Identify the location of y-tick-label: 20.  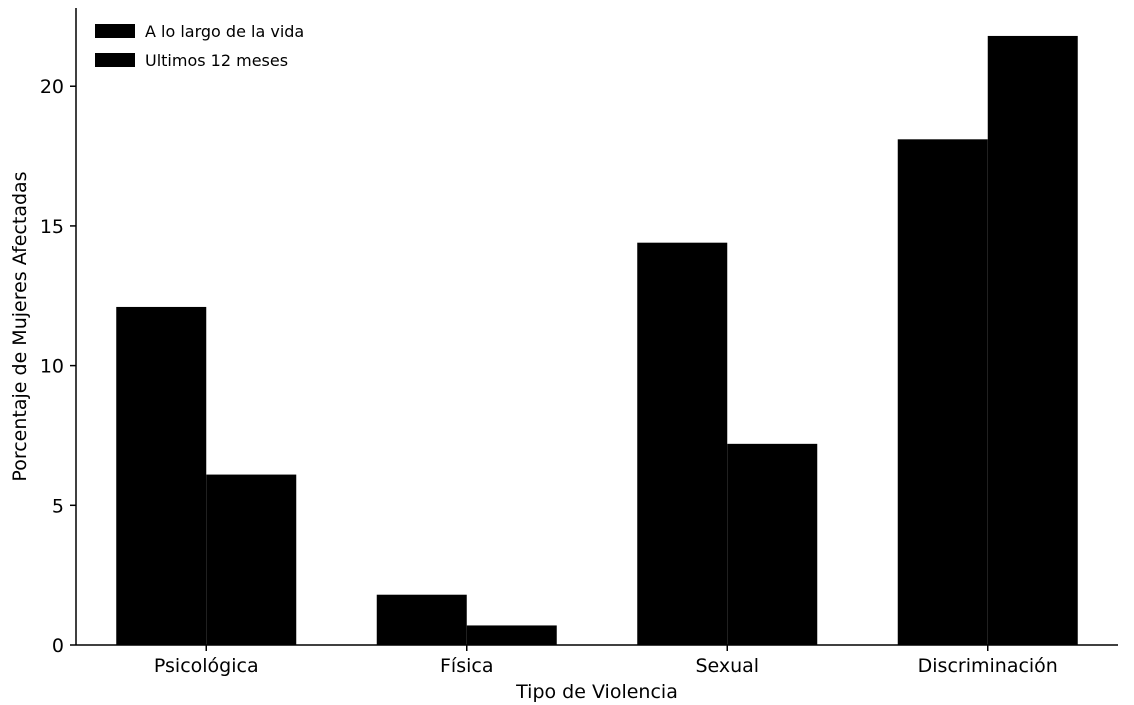
(52, 87).